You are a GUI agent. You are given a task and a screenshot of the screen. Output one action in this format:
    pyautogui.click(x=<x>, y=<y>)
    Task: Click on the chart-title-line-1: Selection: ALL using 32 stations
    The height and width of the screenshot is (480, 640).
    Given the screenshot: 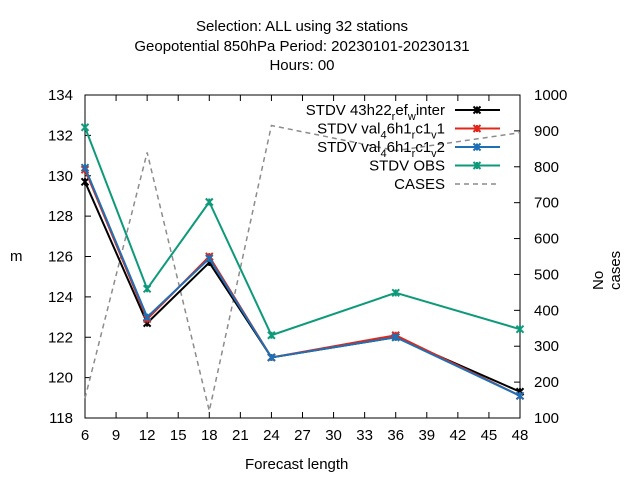 What is the action you would take?
    pyautogui.click(x=302, y=26)
    